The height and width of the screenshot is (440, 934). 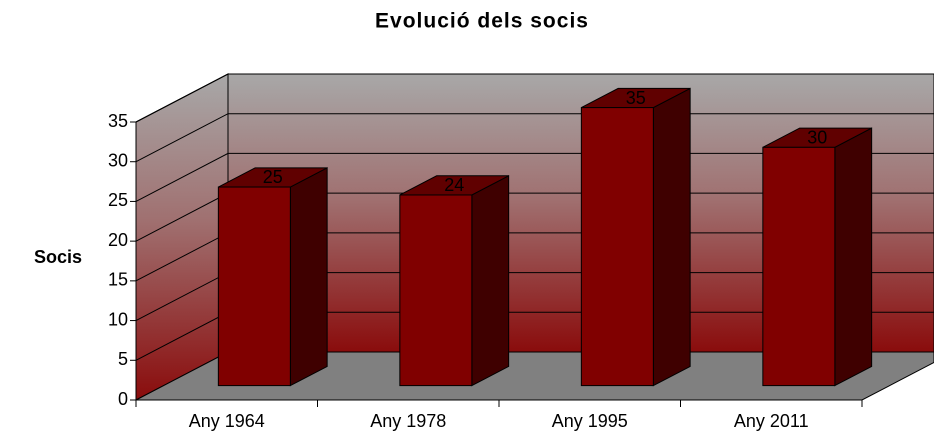 I want to click on y-tick-label: 25, so click(x=118, y=200).